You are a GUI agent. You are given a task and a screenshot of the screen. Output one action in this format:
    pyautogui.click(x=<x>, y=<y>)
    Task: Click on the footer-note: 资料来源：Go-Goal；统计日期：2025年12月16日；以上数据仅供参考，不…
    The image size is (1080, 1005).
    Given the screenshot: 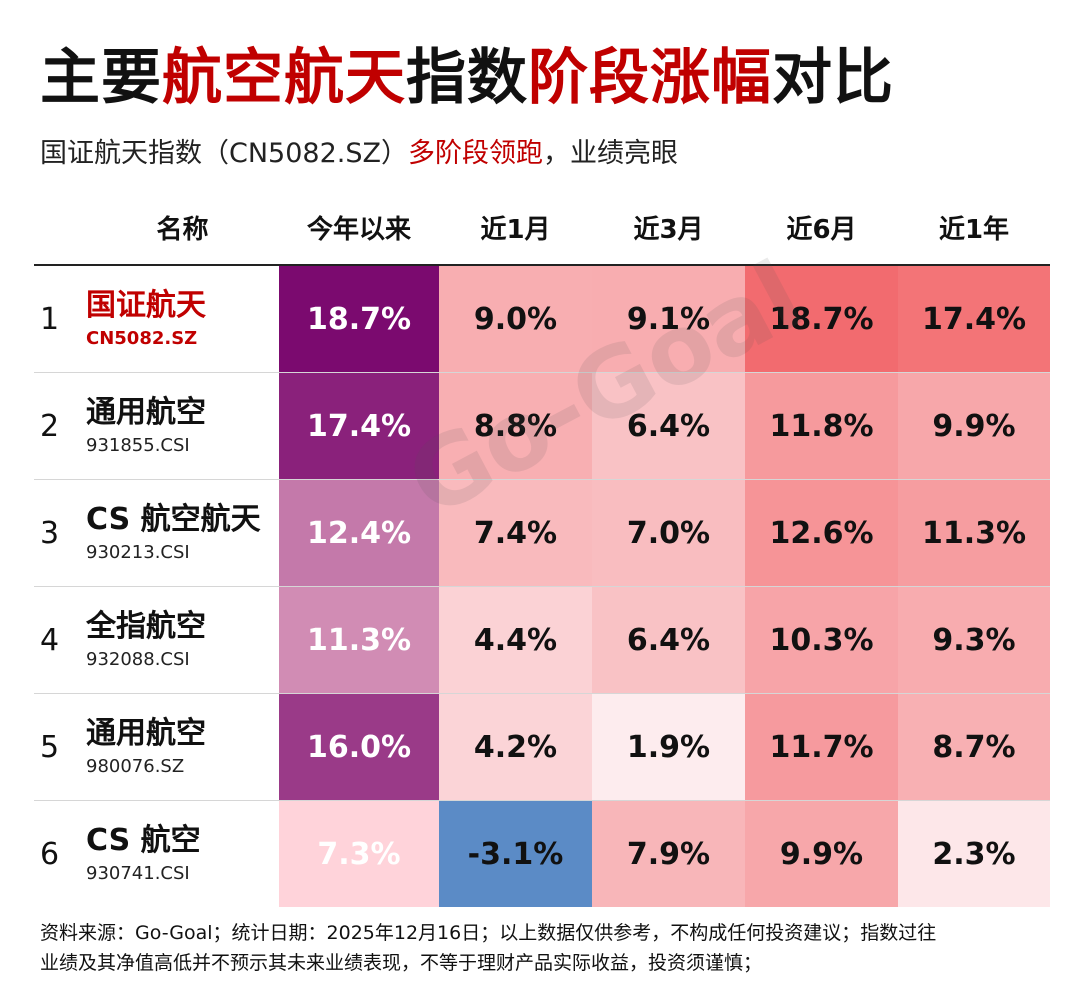 What is the action you would take?
    pyautogui.click(x=545, y=948)
    